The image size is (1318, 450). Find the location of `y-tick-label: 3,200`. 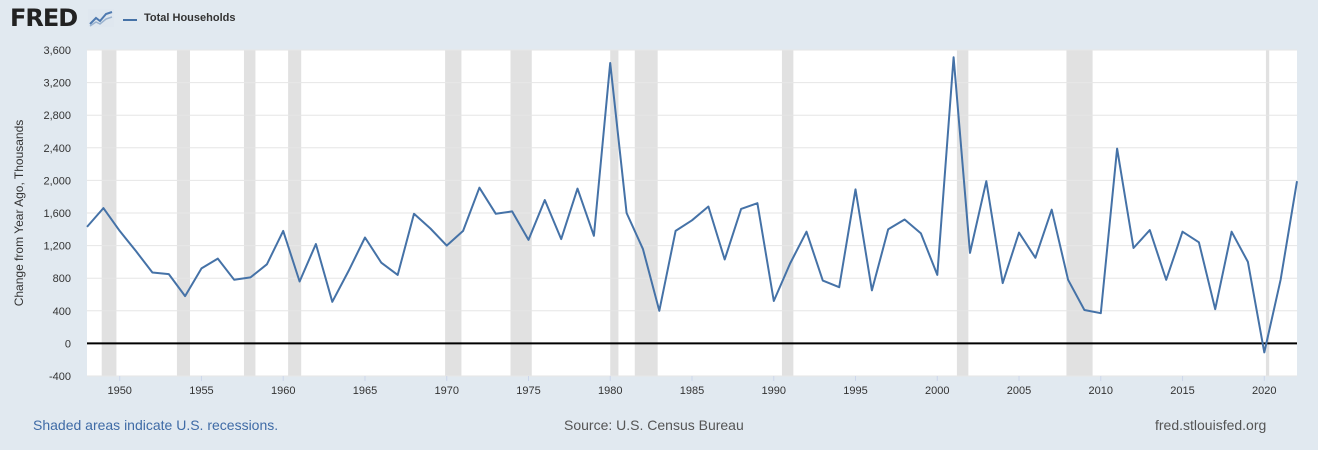

y-tick-label: 3,200 is located at coordinates (57, 84).